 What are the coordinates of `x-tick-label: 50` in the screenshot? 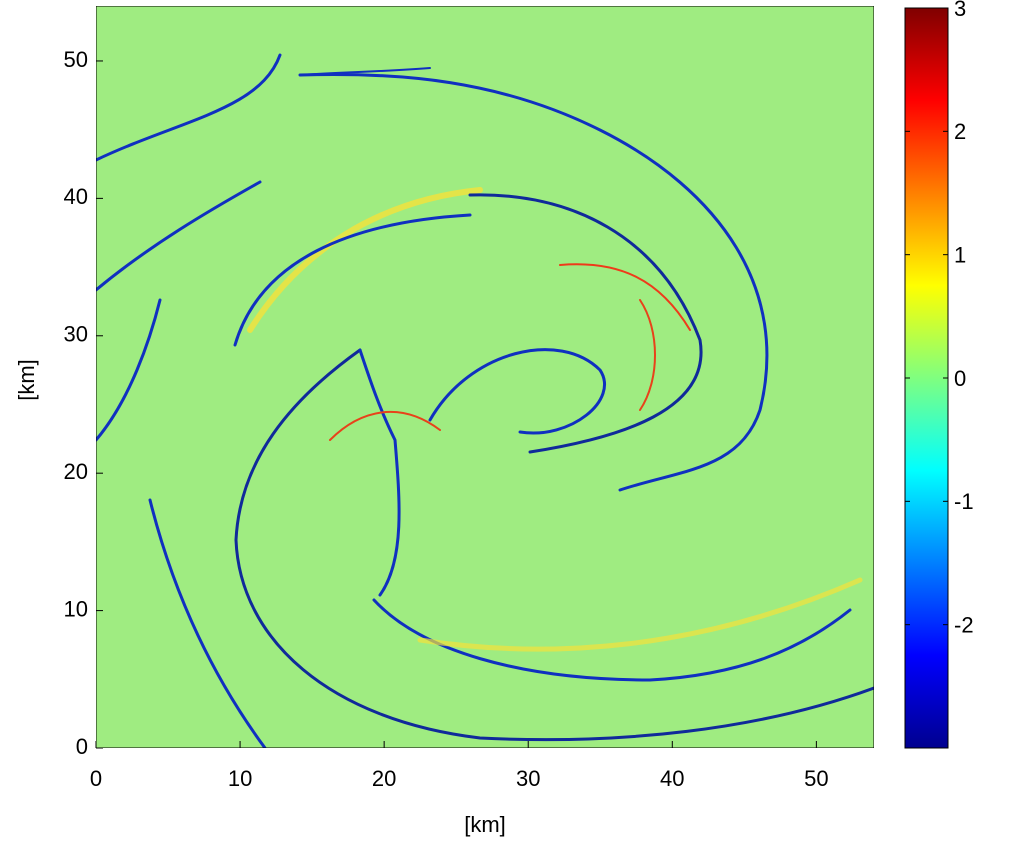 It's located at (816, 778).